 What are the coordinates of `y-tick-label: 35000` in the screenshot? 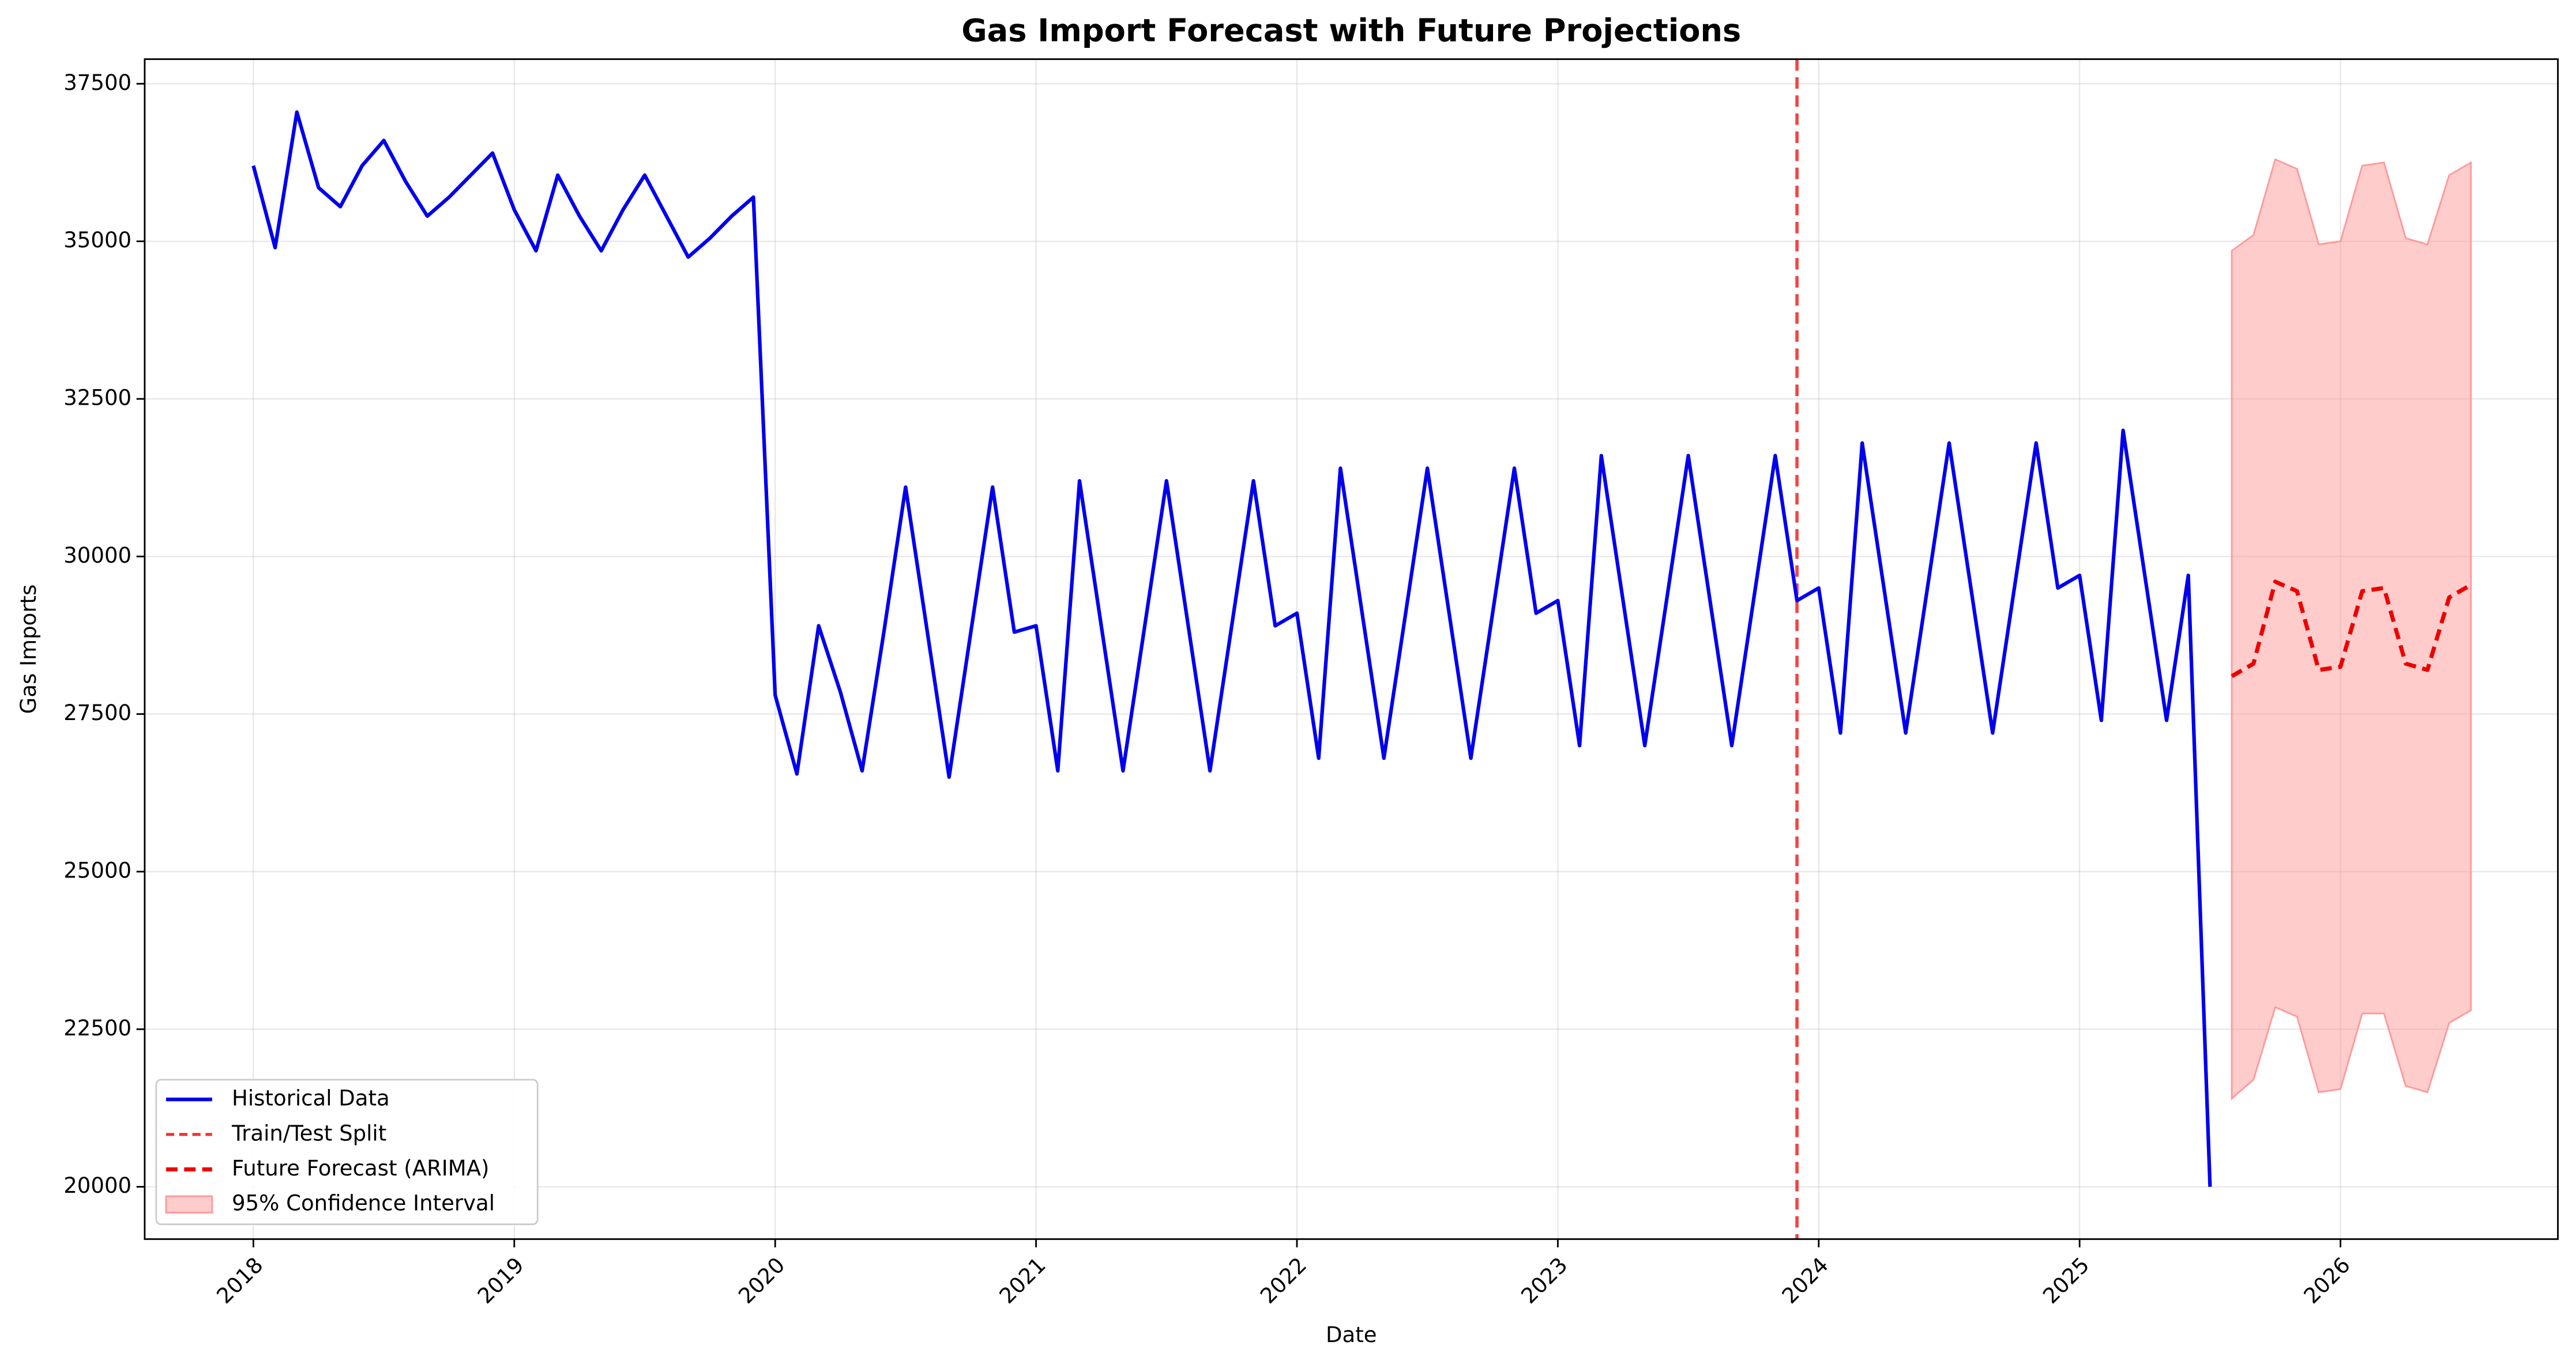 It's located at (97, 240).